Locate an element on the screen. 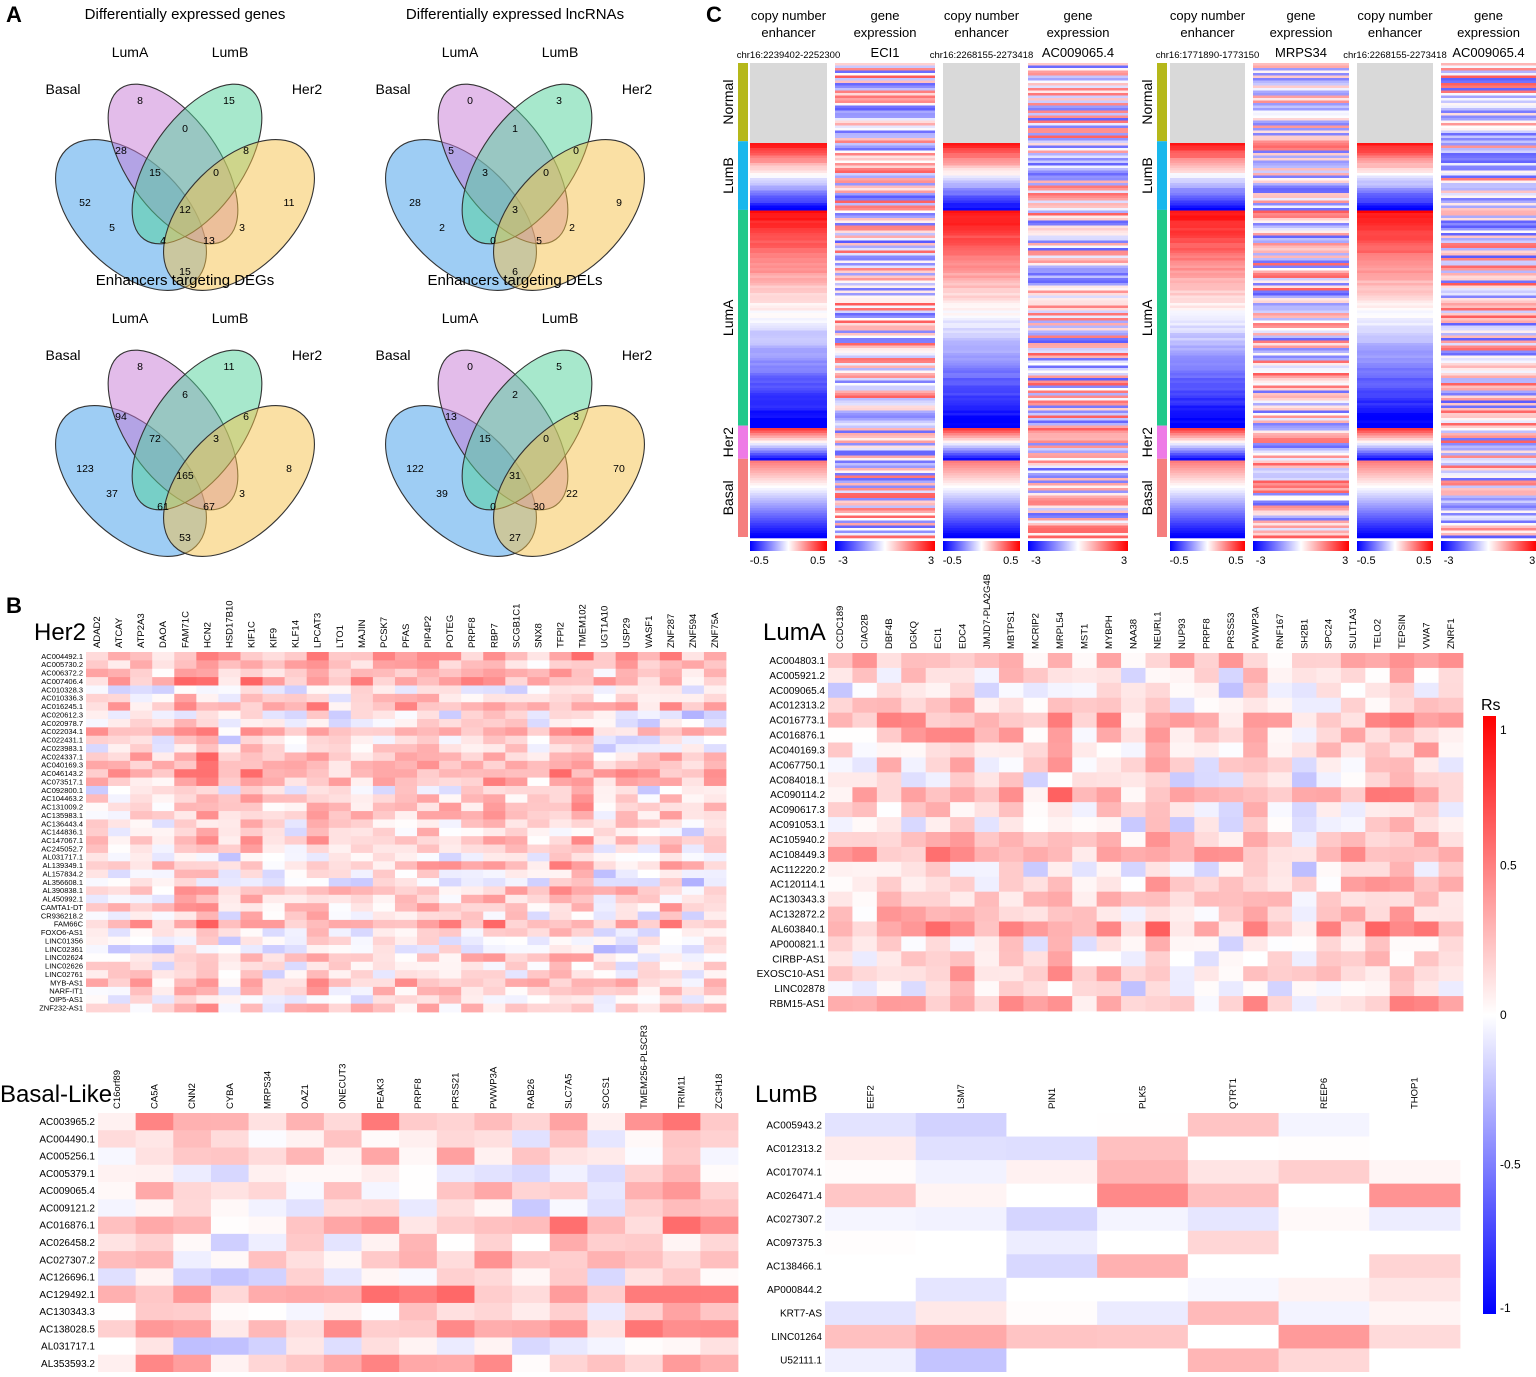 Image resolution: width=1536 pixels, height=1377 pixels. row-label: AL031717.1 is located at coordinates (68, 1347).